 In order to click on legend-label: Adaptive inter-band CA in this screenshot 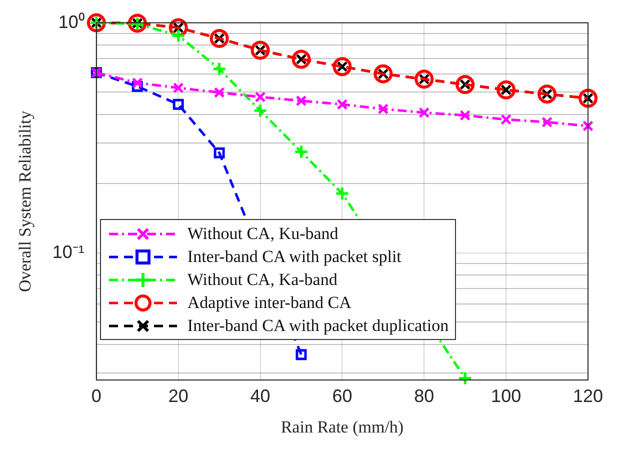, I will do `click(269, 302)`.